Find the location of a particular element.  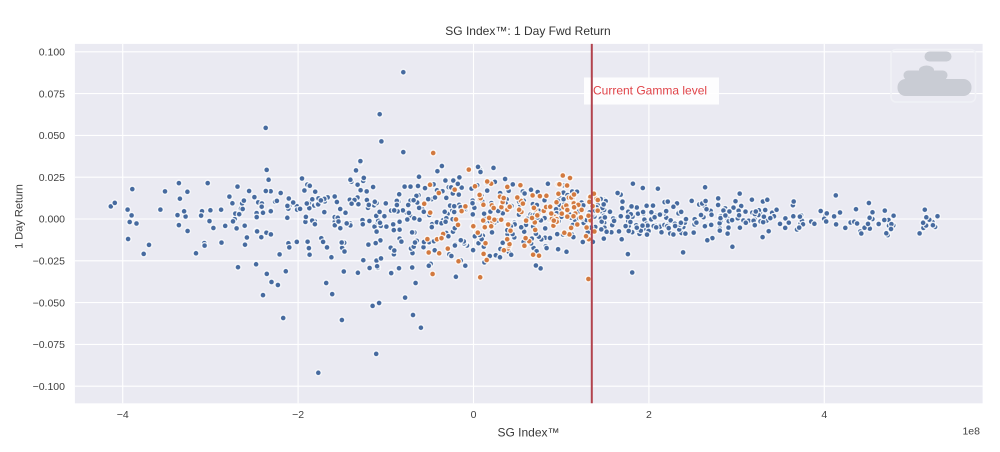

svg-text: −4 is located at coordinates (123, 415).